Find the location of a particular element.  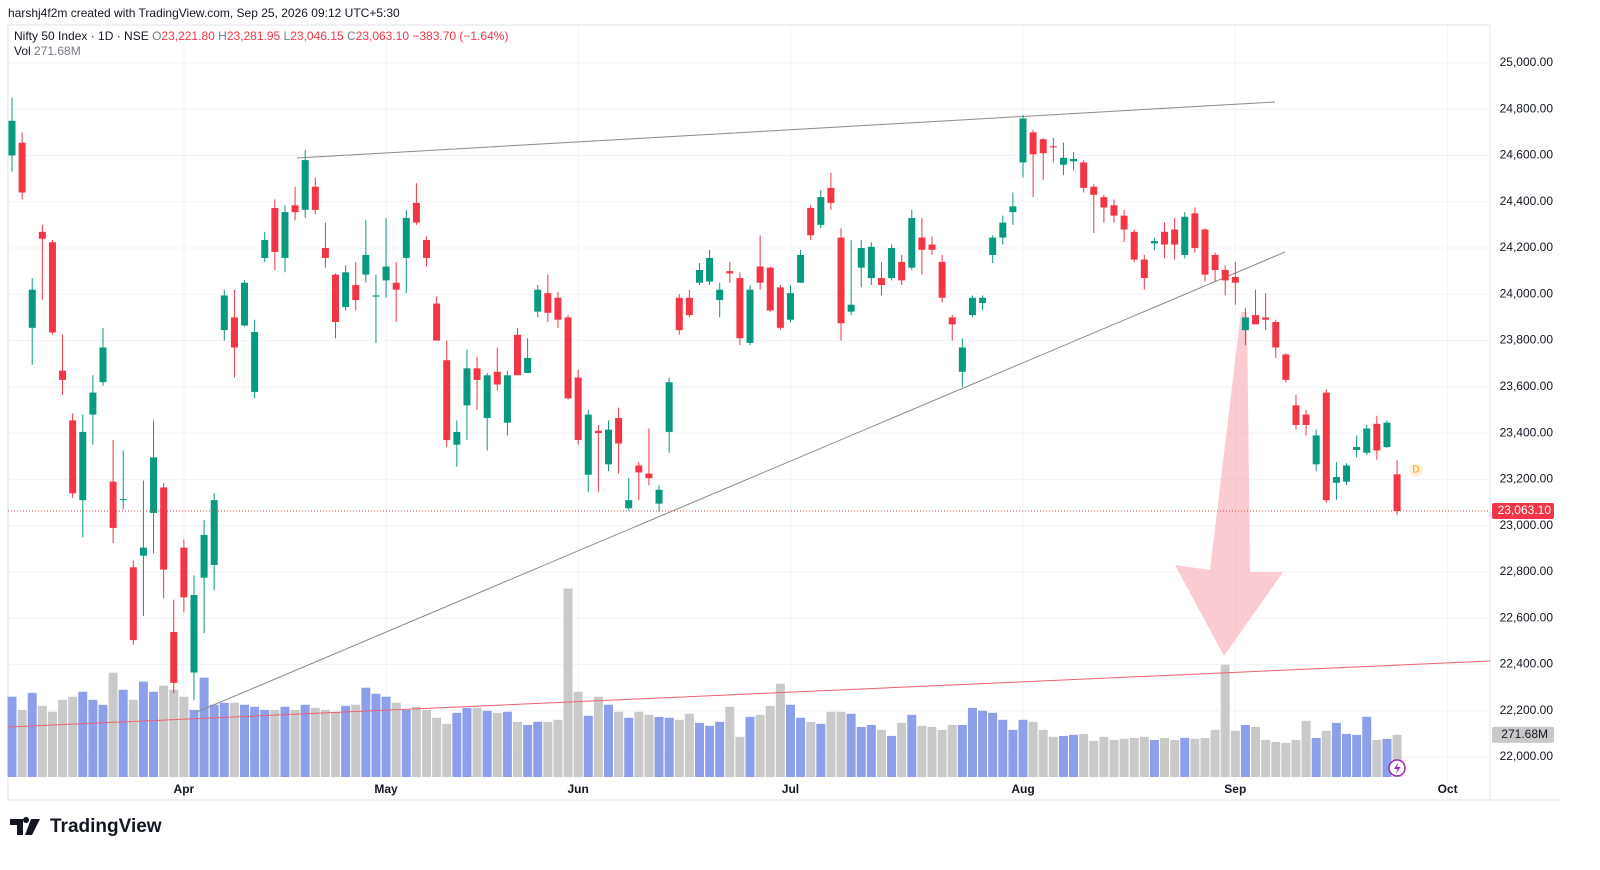

x-tick-label: Jul is located at coordinates (790, 789).